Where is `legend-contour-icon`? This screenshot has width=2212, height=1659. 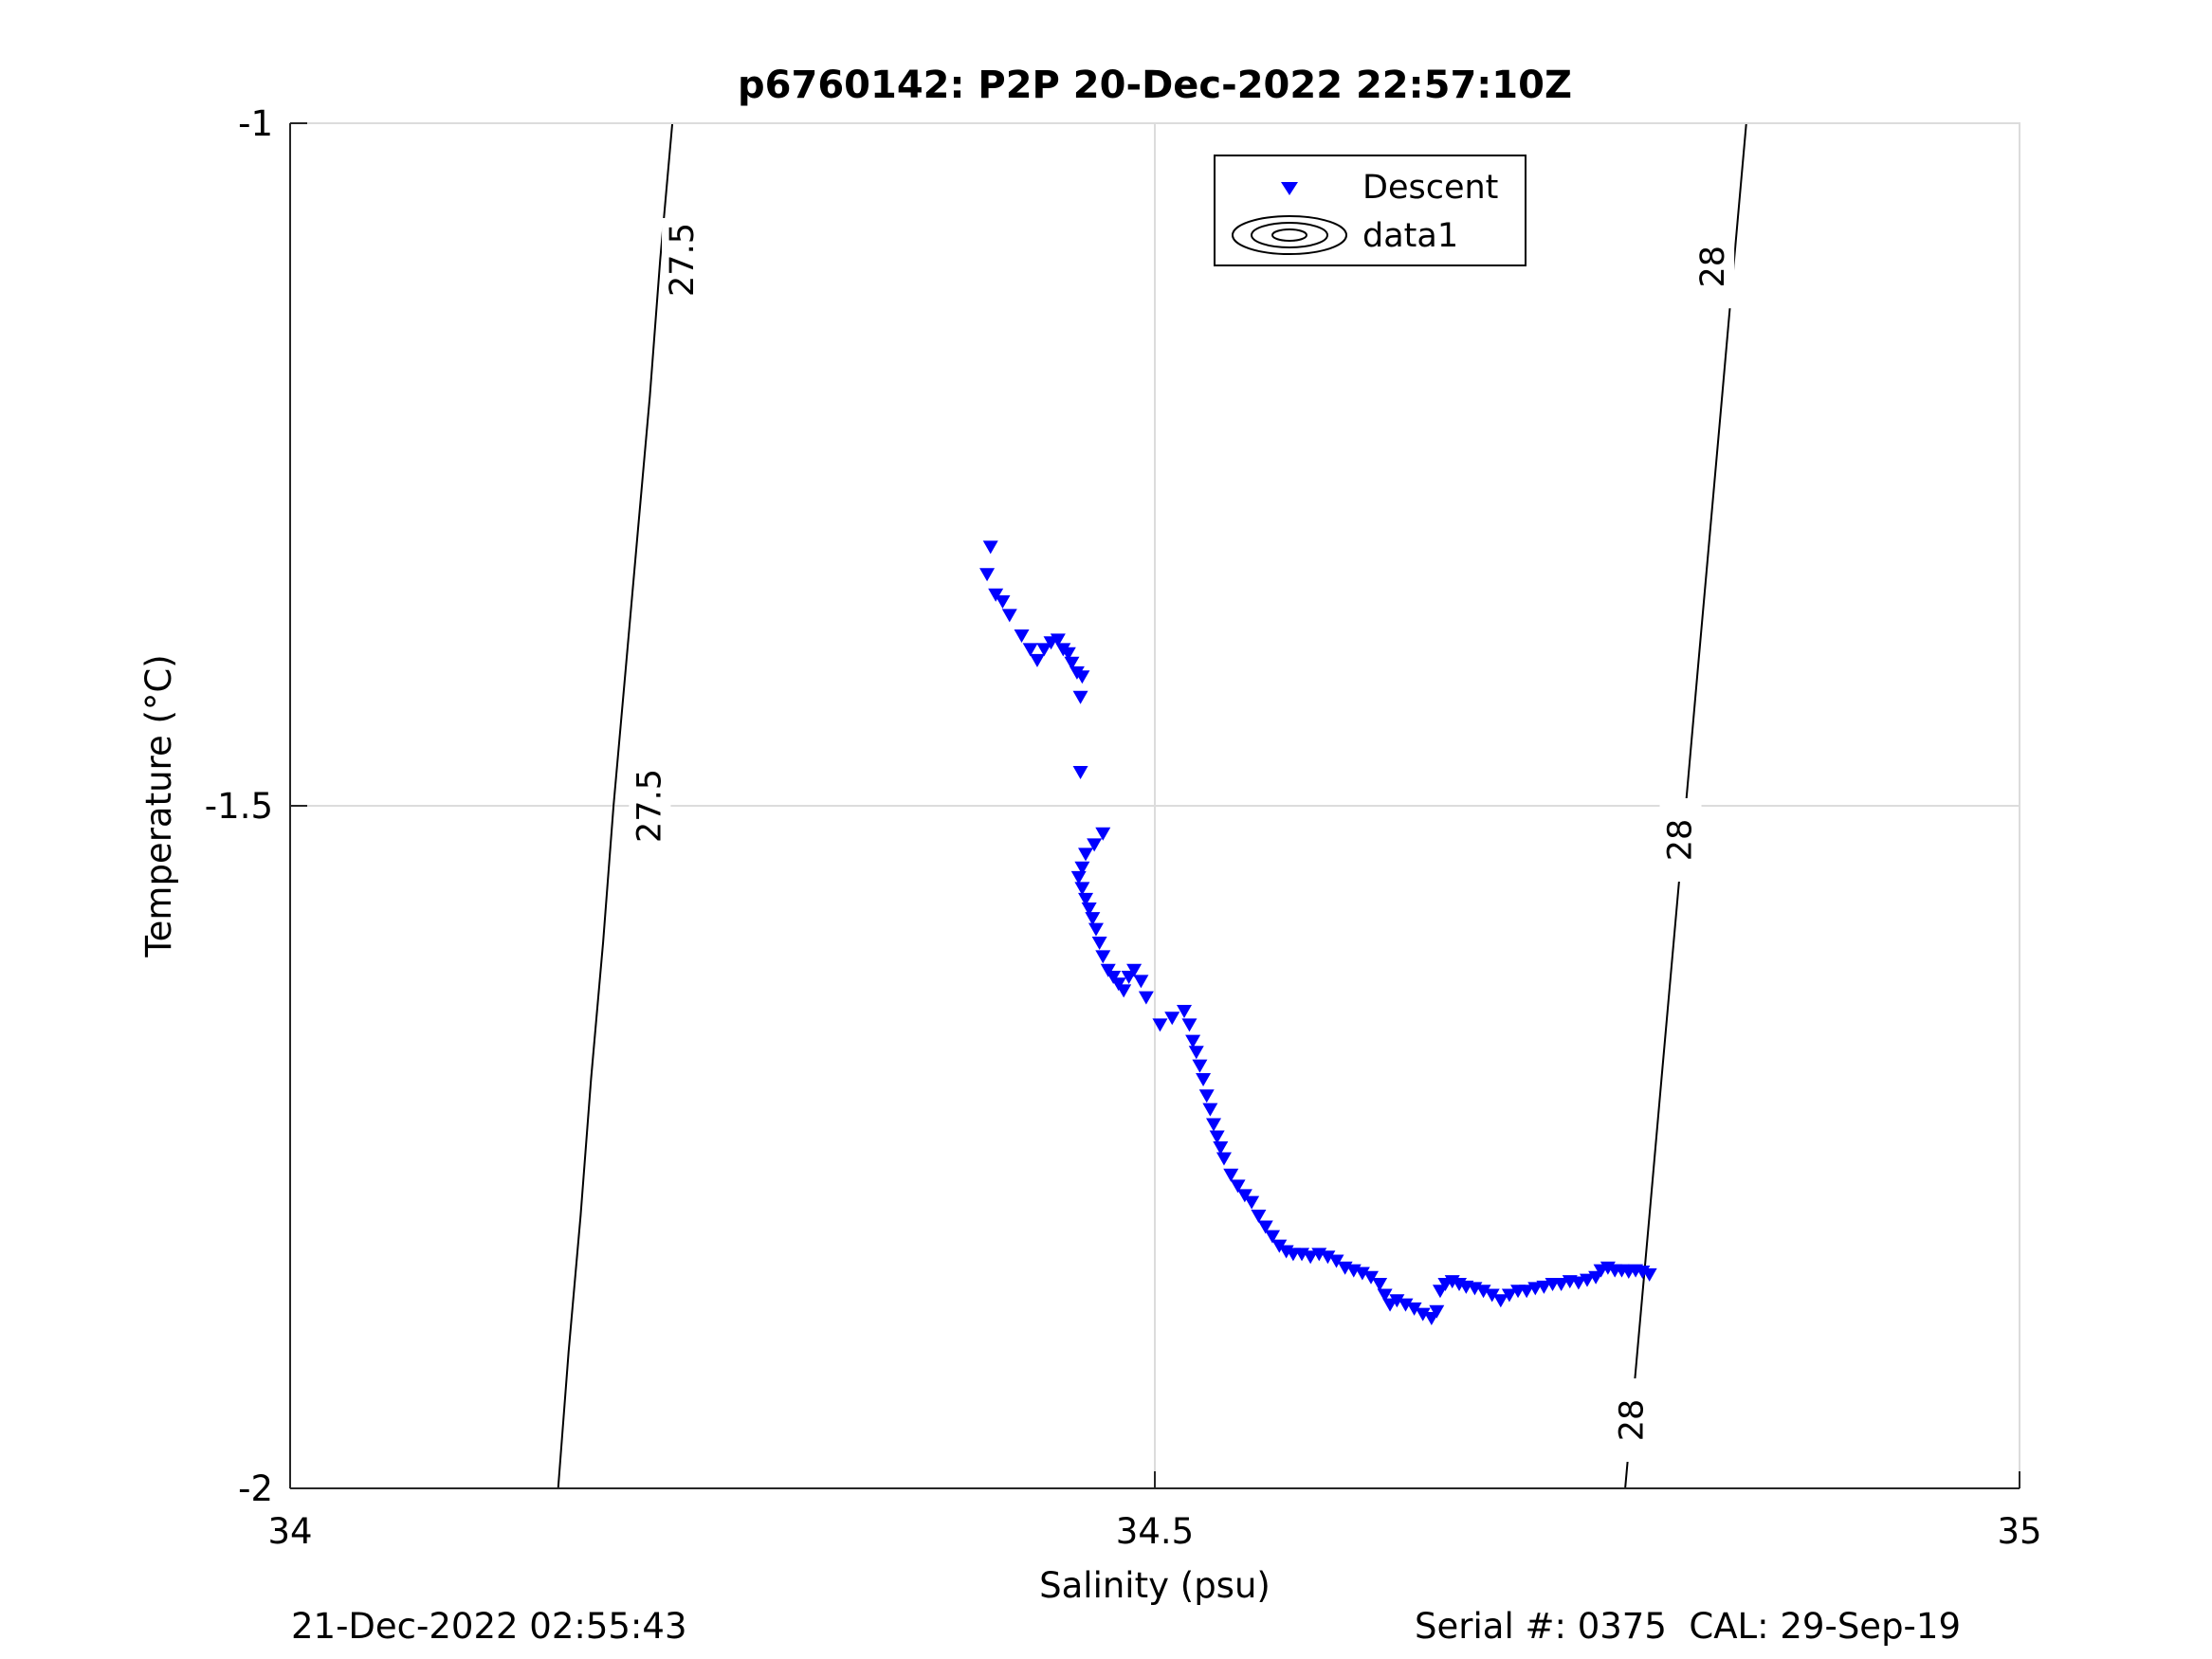 legend-contour-icon is located at coordinates (1289, 235).